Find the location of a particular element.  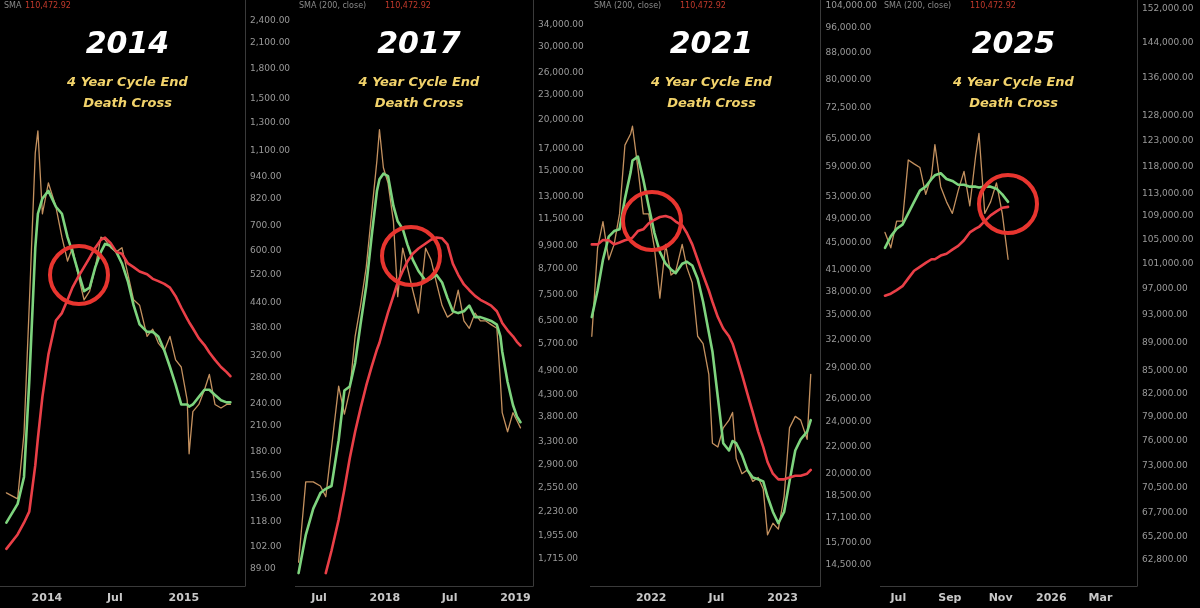

x-tick-label: 2019 is located at coordinates (515, 597).